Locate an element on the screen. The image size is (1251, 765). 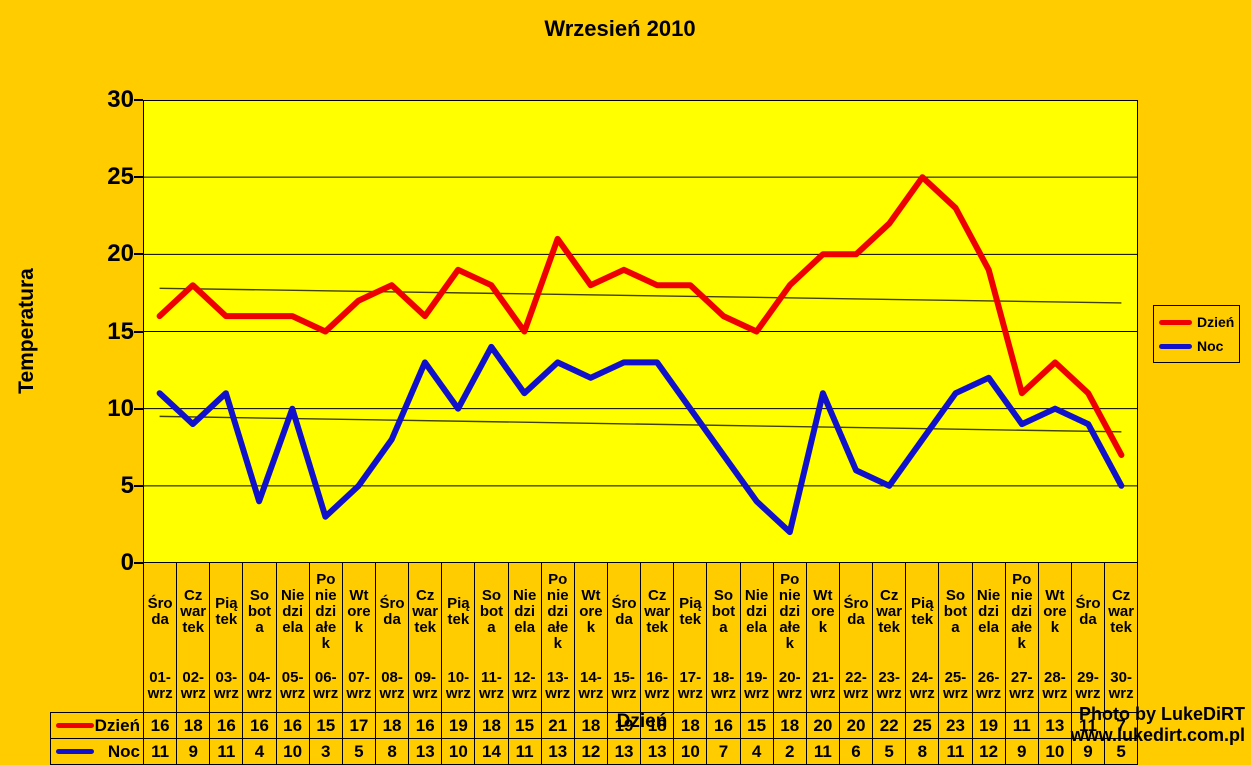
date-label: 19- wrz is located at coordinates (757, 685).